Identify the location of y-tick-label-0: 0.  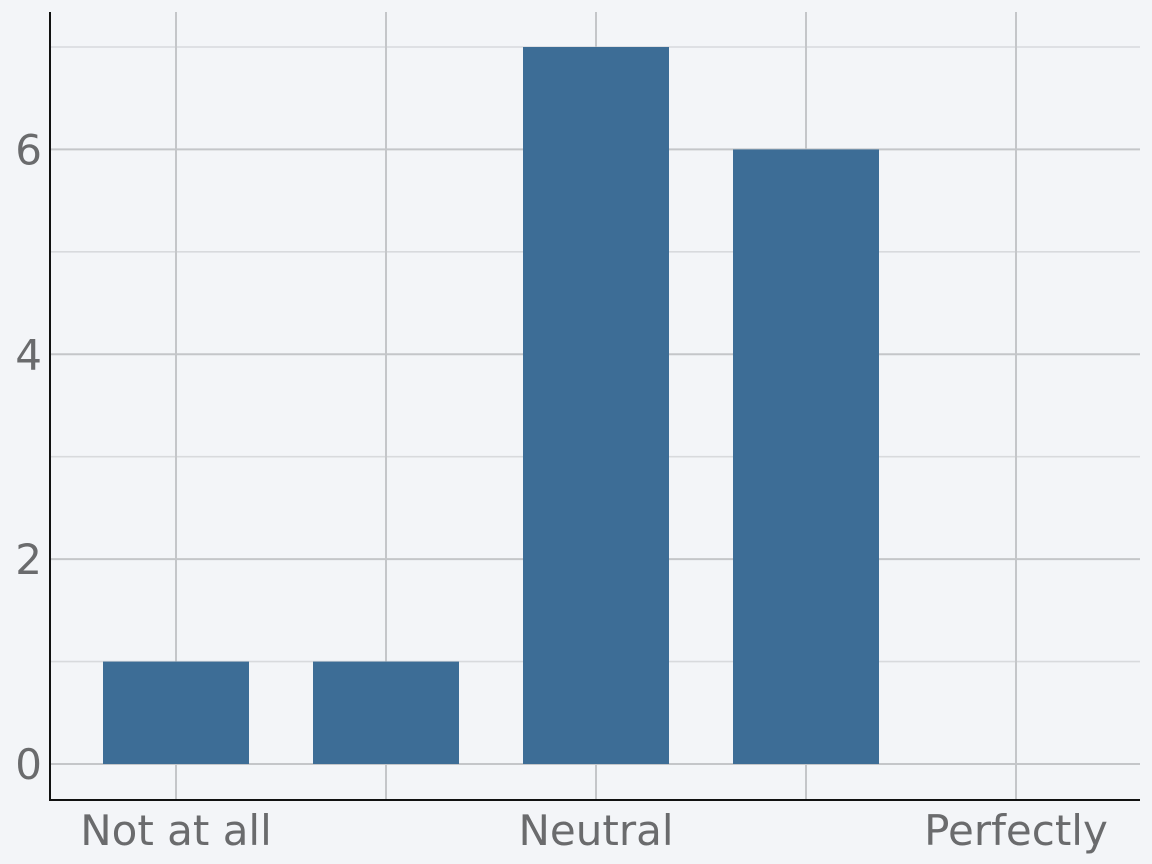
(28, 764).